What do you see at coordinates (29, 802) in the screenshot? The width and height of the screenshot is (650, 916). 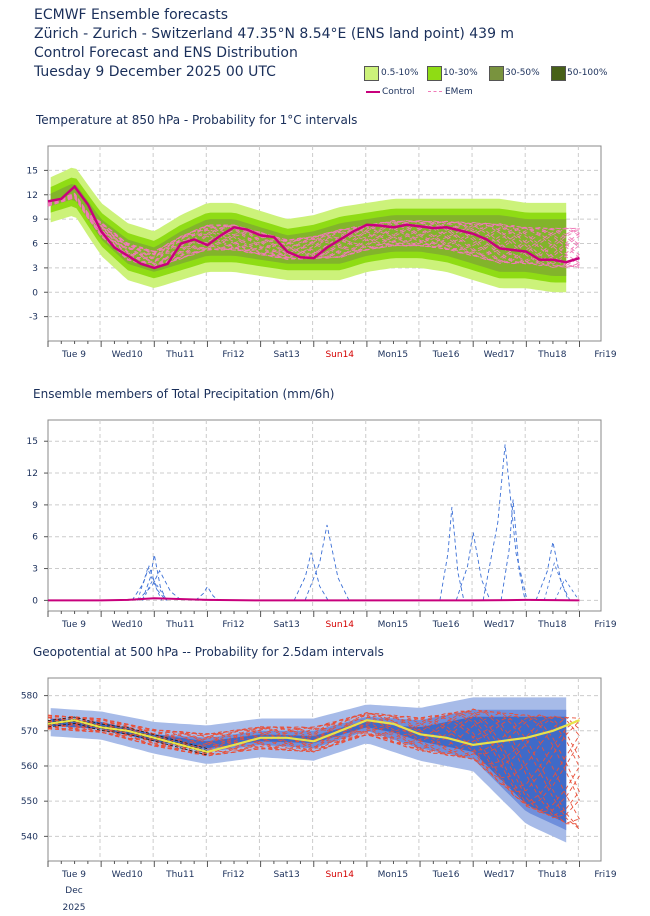 I see `y-tick-label: 550` at bounding box center [29, 802].